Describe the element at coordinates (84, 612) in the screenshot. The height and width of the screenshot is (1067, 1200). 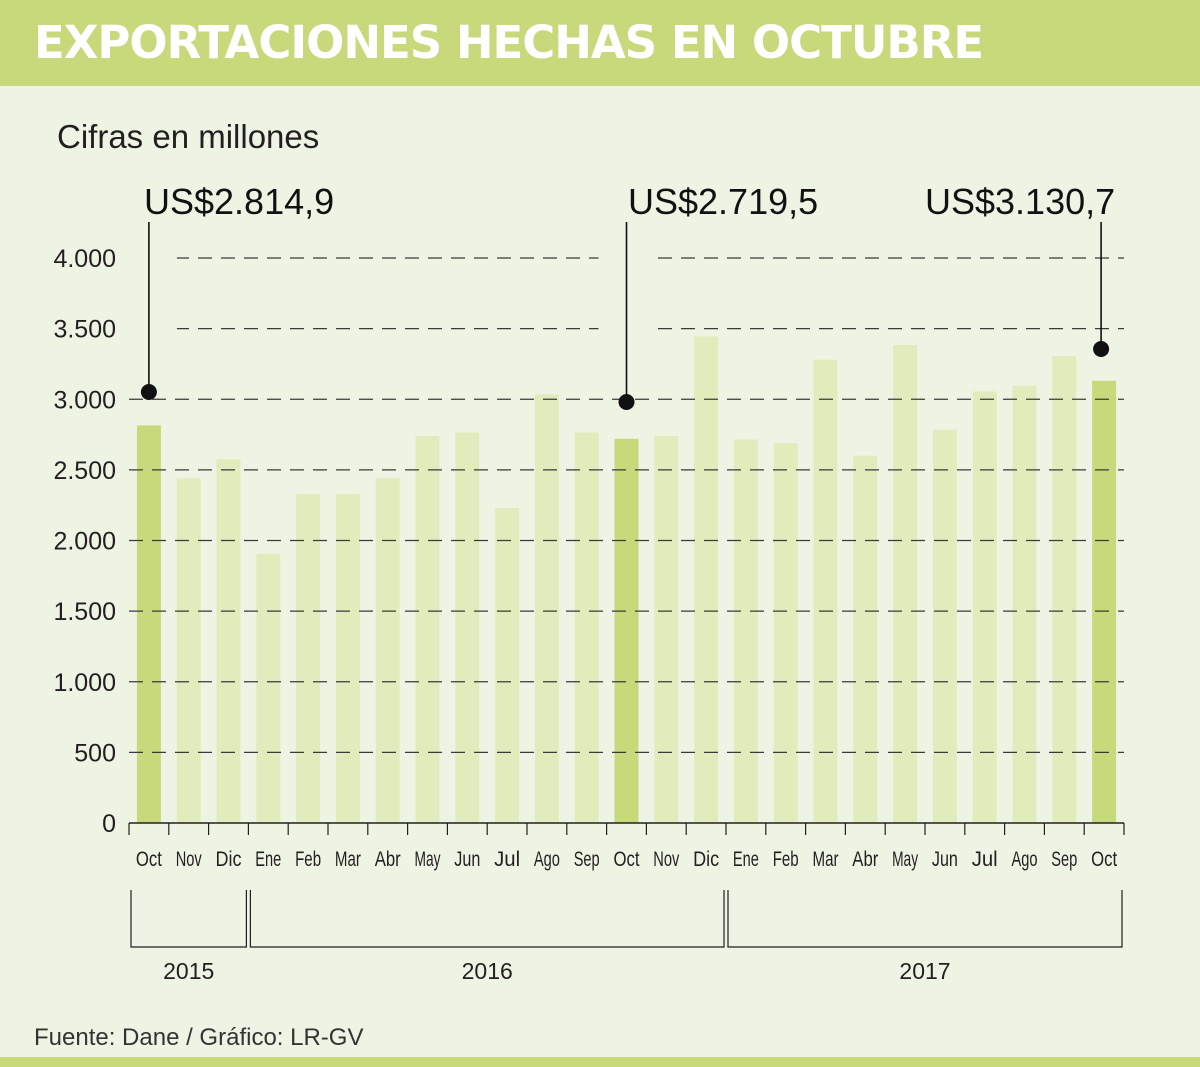
I see `y-tick-label: 1.500` at that location.